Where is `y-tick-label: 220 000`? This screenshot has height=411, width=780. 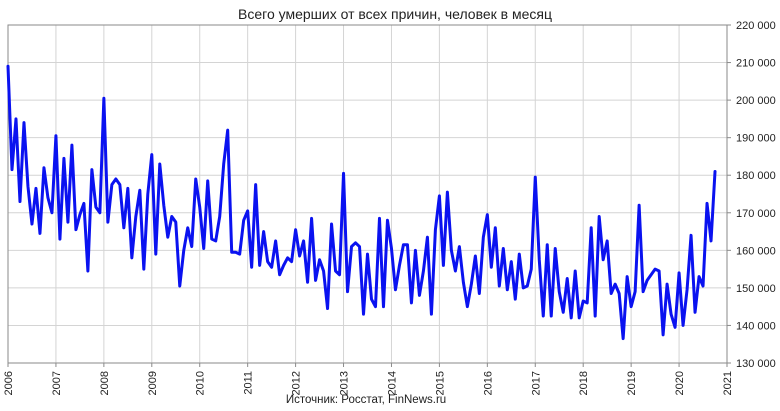 y-tick-label: 220 000 is located at coordinates (756, 26).